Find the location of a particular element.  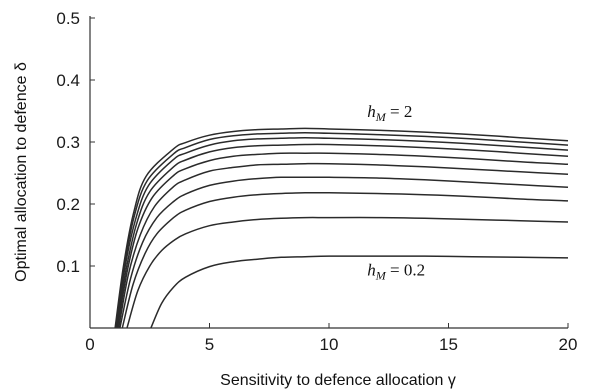

annotations-group: hM = 2hM = 0.2 is located at coordinates (396, 192).